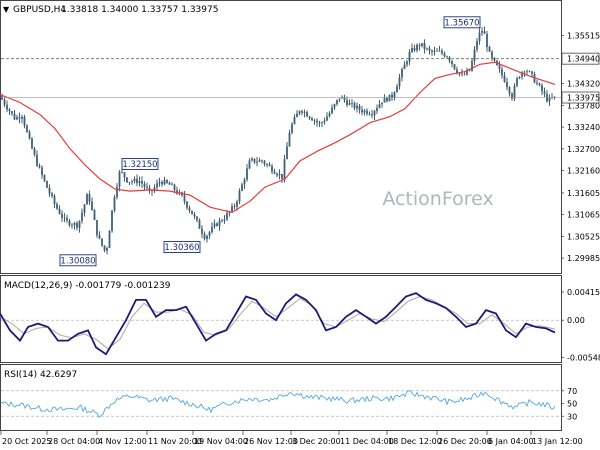  I want to click on time-tick-label: 19 Nov 04:00, so click(221, 441).